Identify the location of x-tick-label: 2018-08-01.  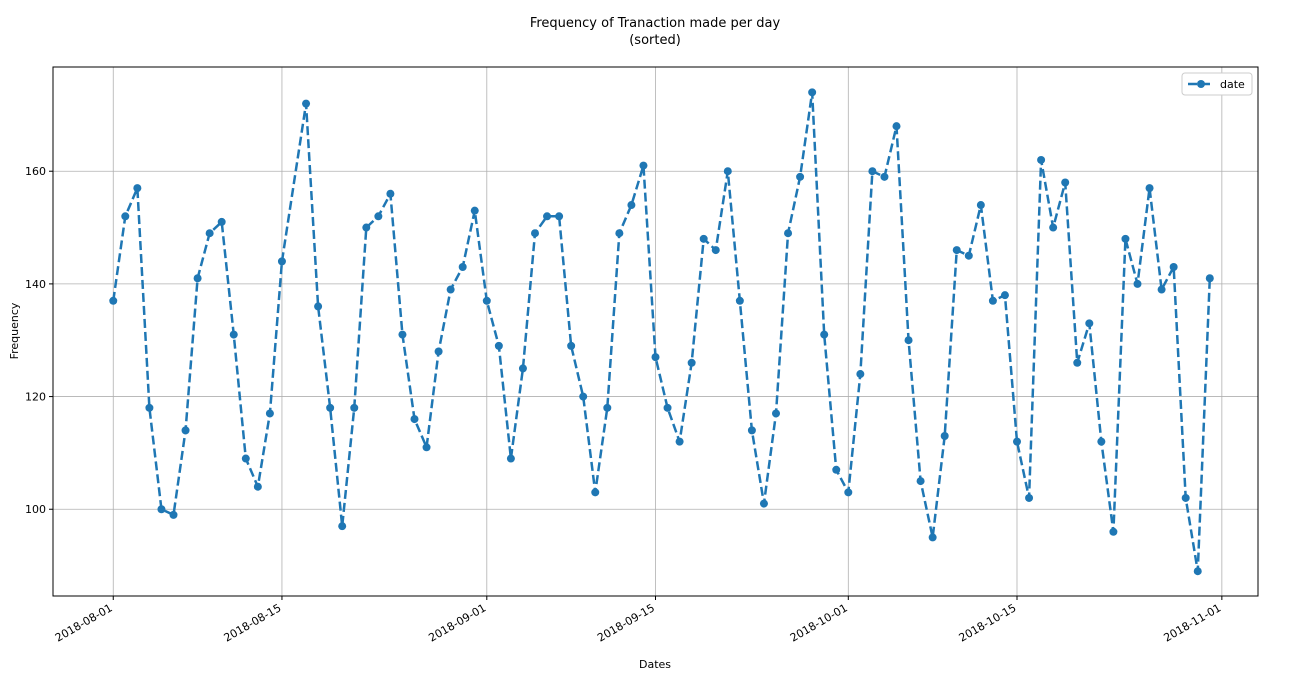
(84, 622).